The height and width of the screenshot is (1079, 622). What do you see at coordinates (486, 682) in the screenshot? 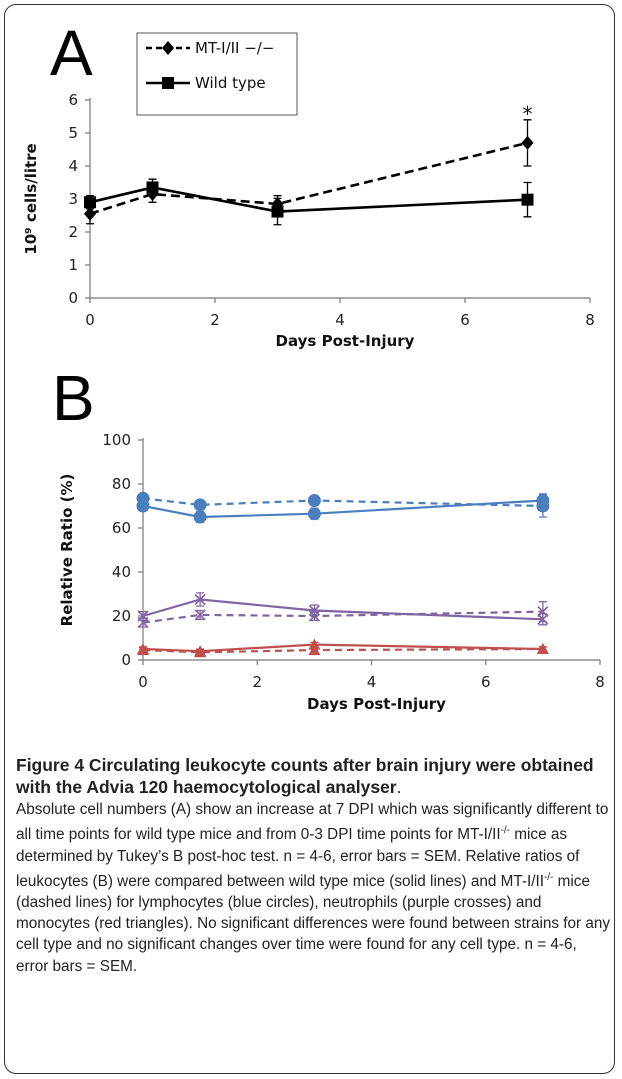
I see `panel-b-x-tick-label: 6` at bounding box center [486, 682].